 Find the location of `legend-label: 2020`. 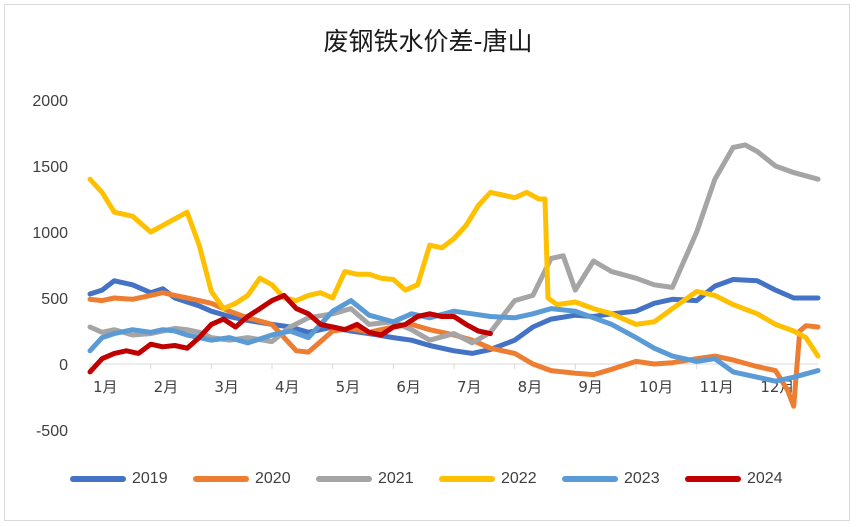

legend-label: 2020 is located at coordinates (273, 478).